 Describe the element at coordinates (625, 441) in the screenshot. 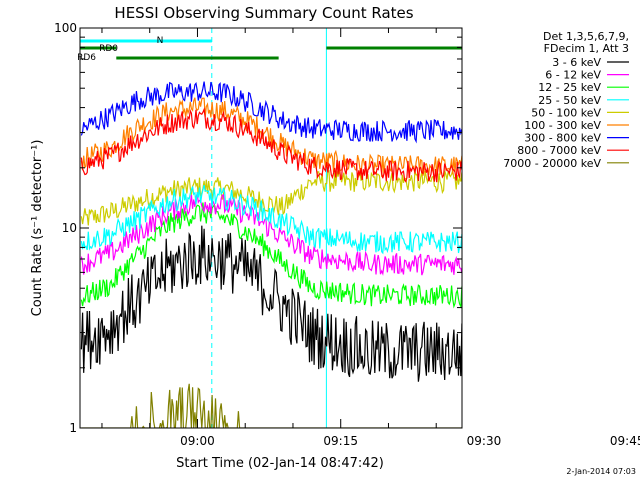

I see `x-tick-label-3: 09:45` at that location.